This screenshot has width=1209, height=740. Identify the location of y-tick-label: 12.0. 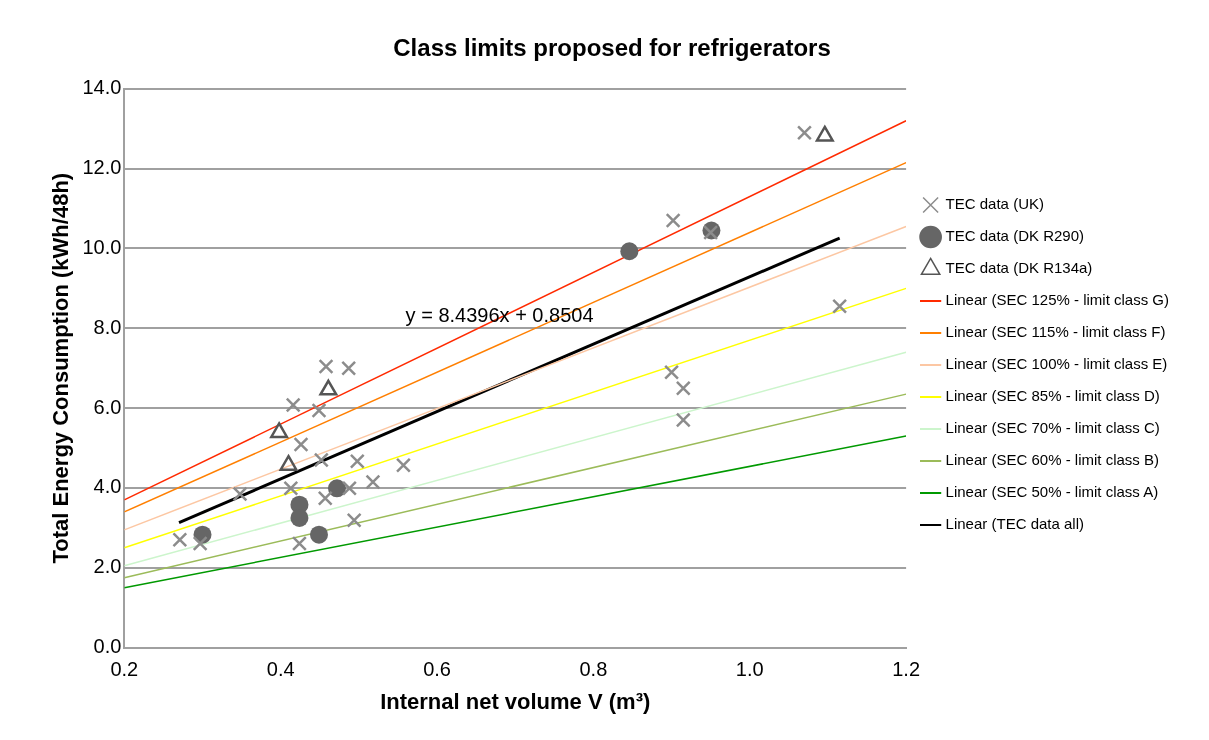
(102, 167).